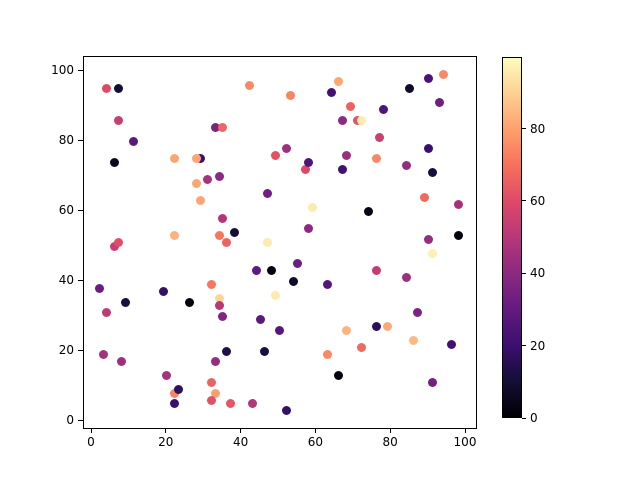 The image size is (640, 480). Describe the element at coordinates (390, 442) in the screenshot. I see `x-tick-label: 80` at that location.